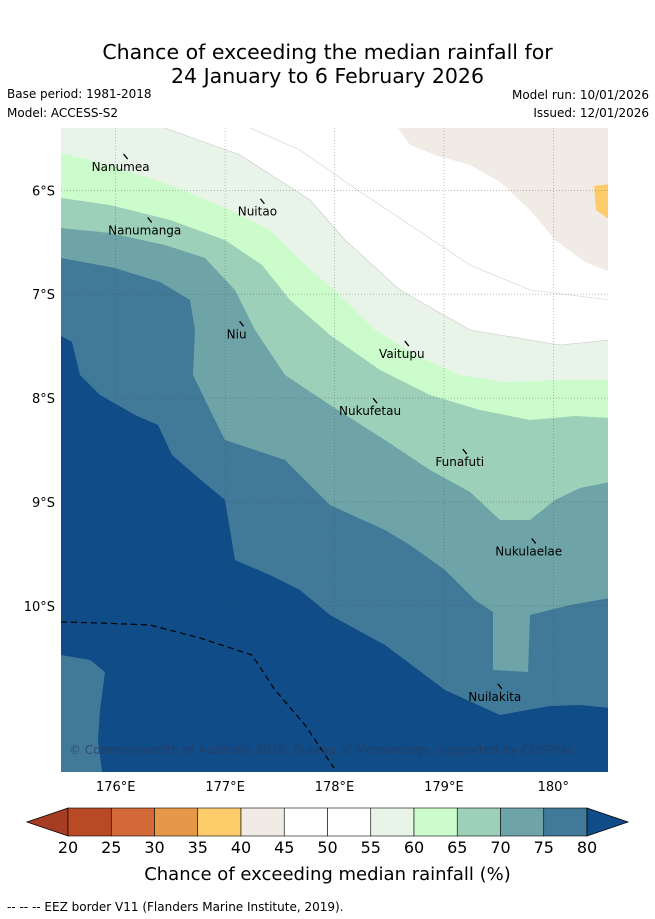 Image resolution: width=655 pixels, height=919 pixels. I want to click on colorbar-extend-high, so click(608, 822).